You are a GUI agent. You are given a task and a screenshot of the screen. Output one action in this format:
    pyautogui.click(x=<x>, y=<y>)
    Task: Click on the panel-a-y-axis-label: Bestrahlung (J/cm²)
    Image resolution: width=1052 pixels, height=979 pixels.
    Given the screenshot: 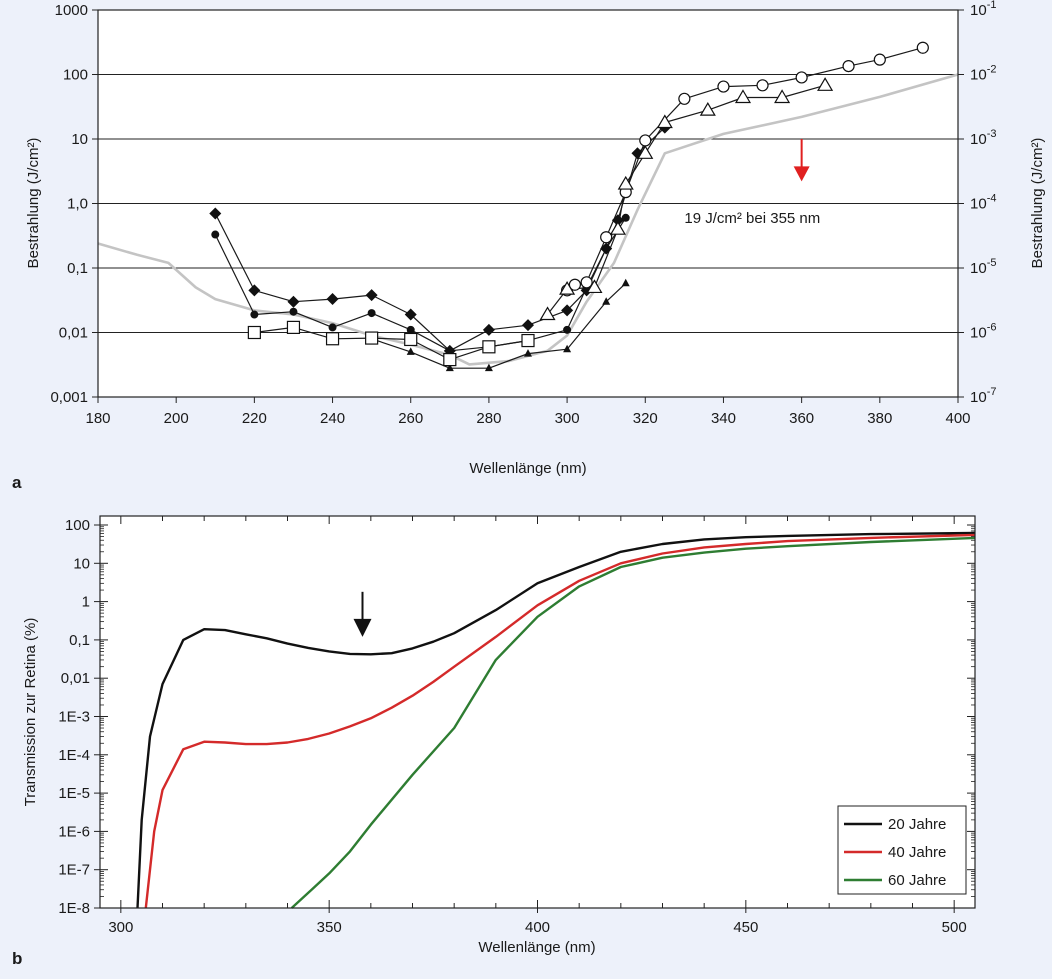 What is the action you would take?
    pyautogui.click(x=33, y=203)
    